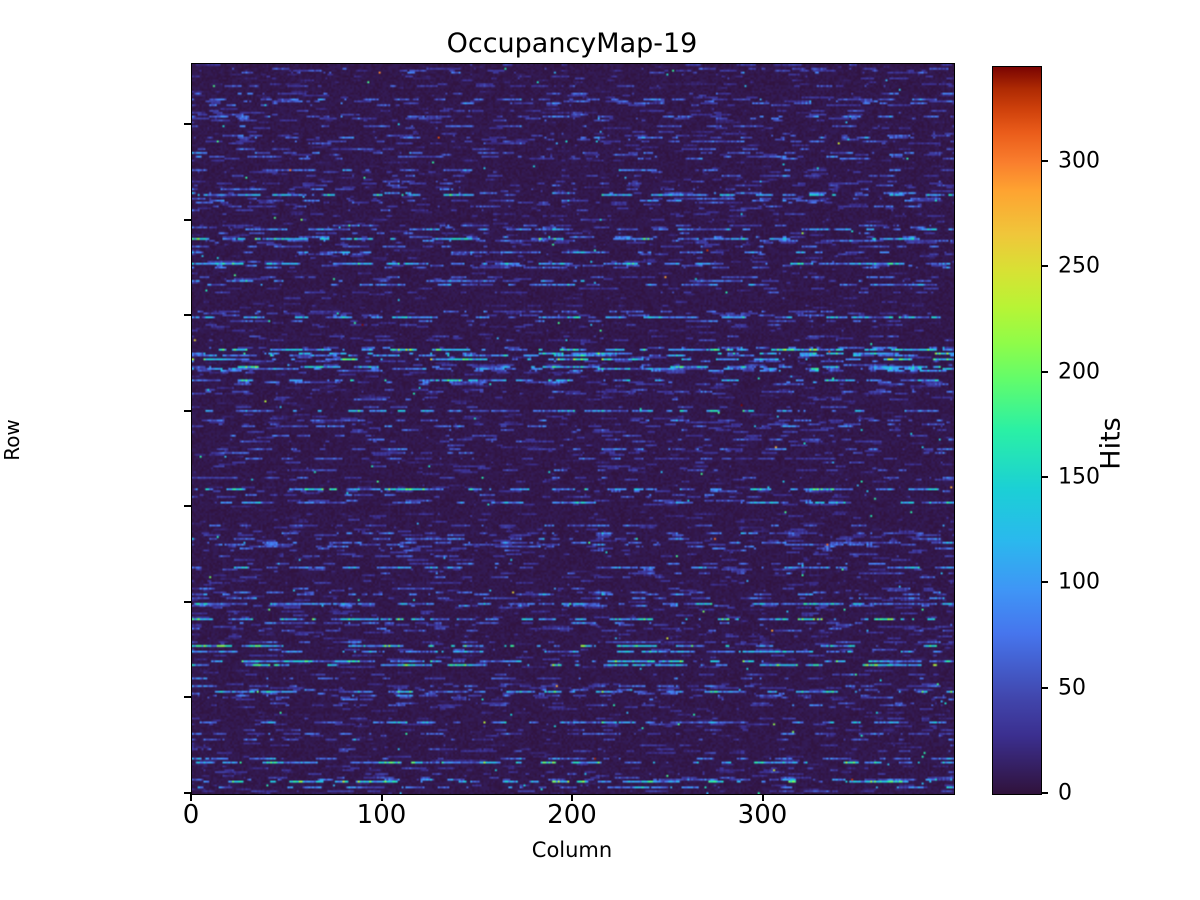 This screenshot has height=900, width=1200. Describe the element at coordinates (572, 815) in the screenshot. I see `x-tick-label: 200` at that location.